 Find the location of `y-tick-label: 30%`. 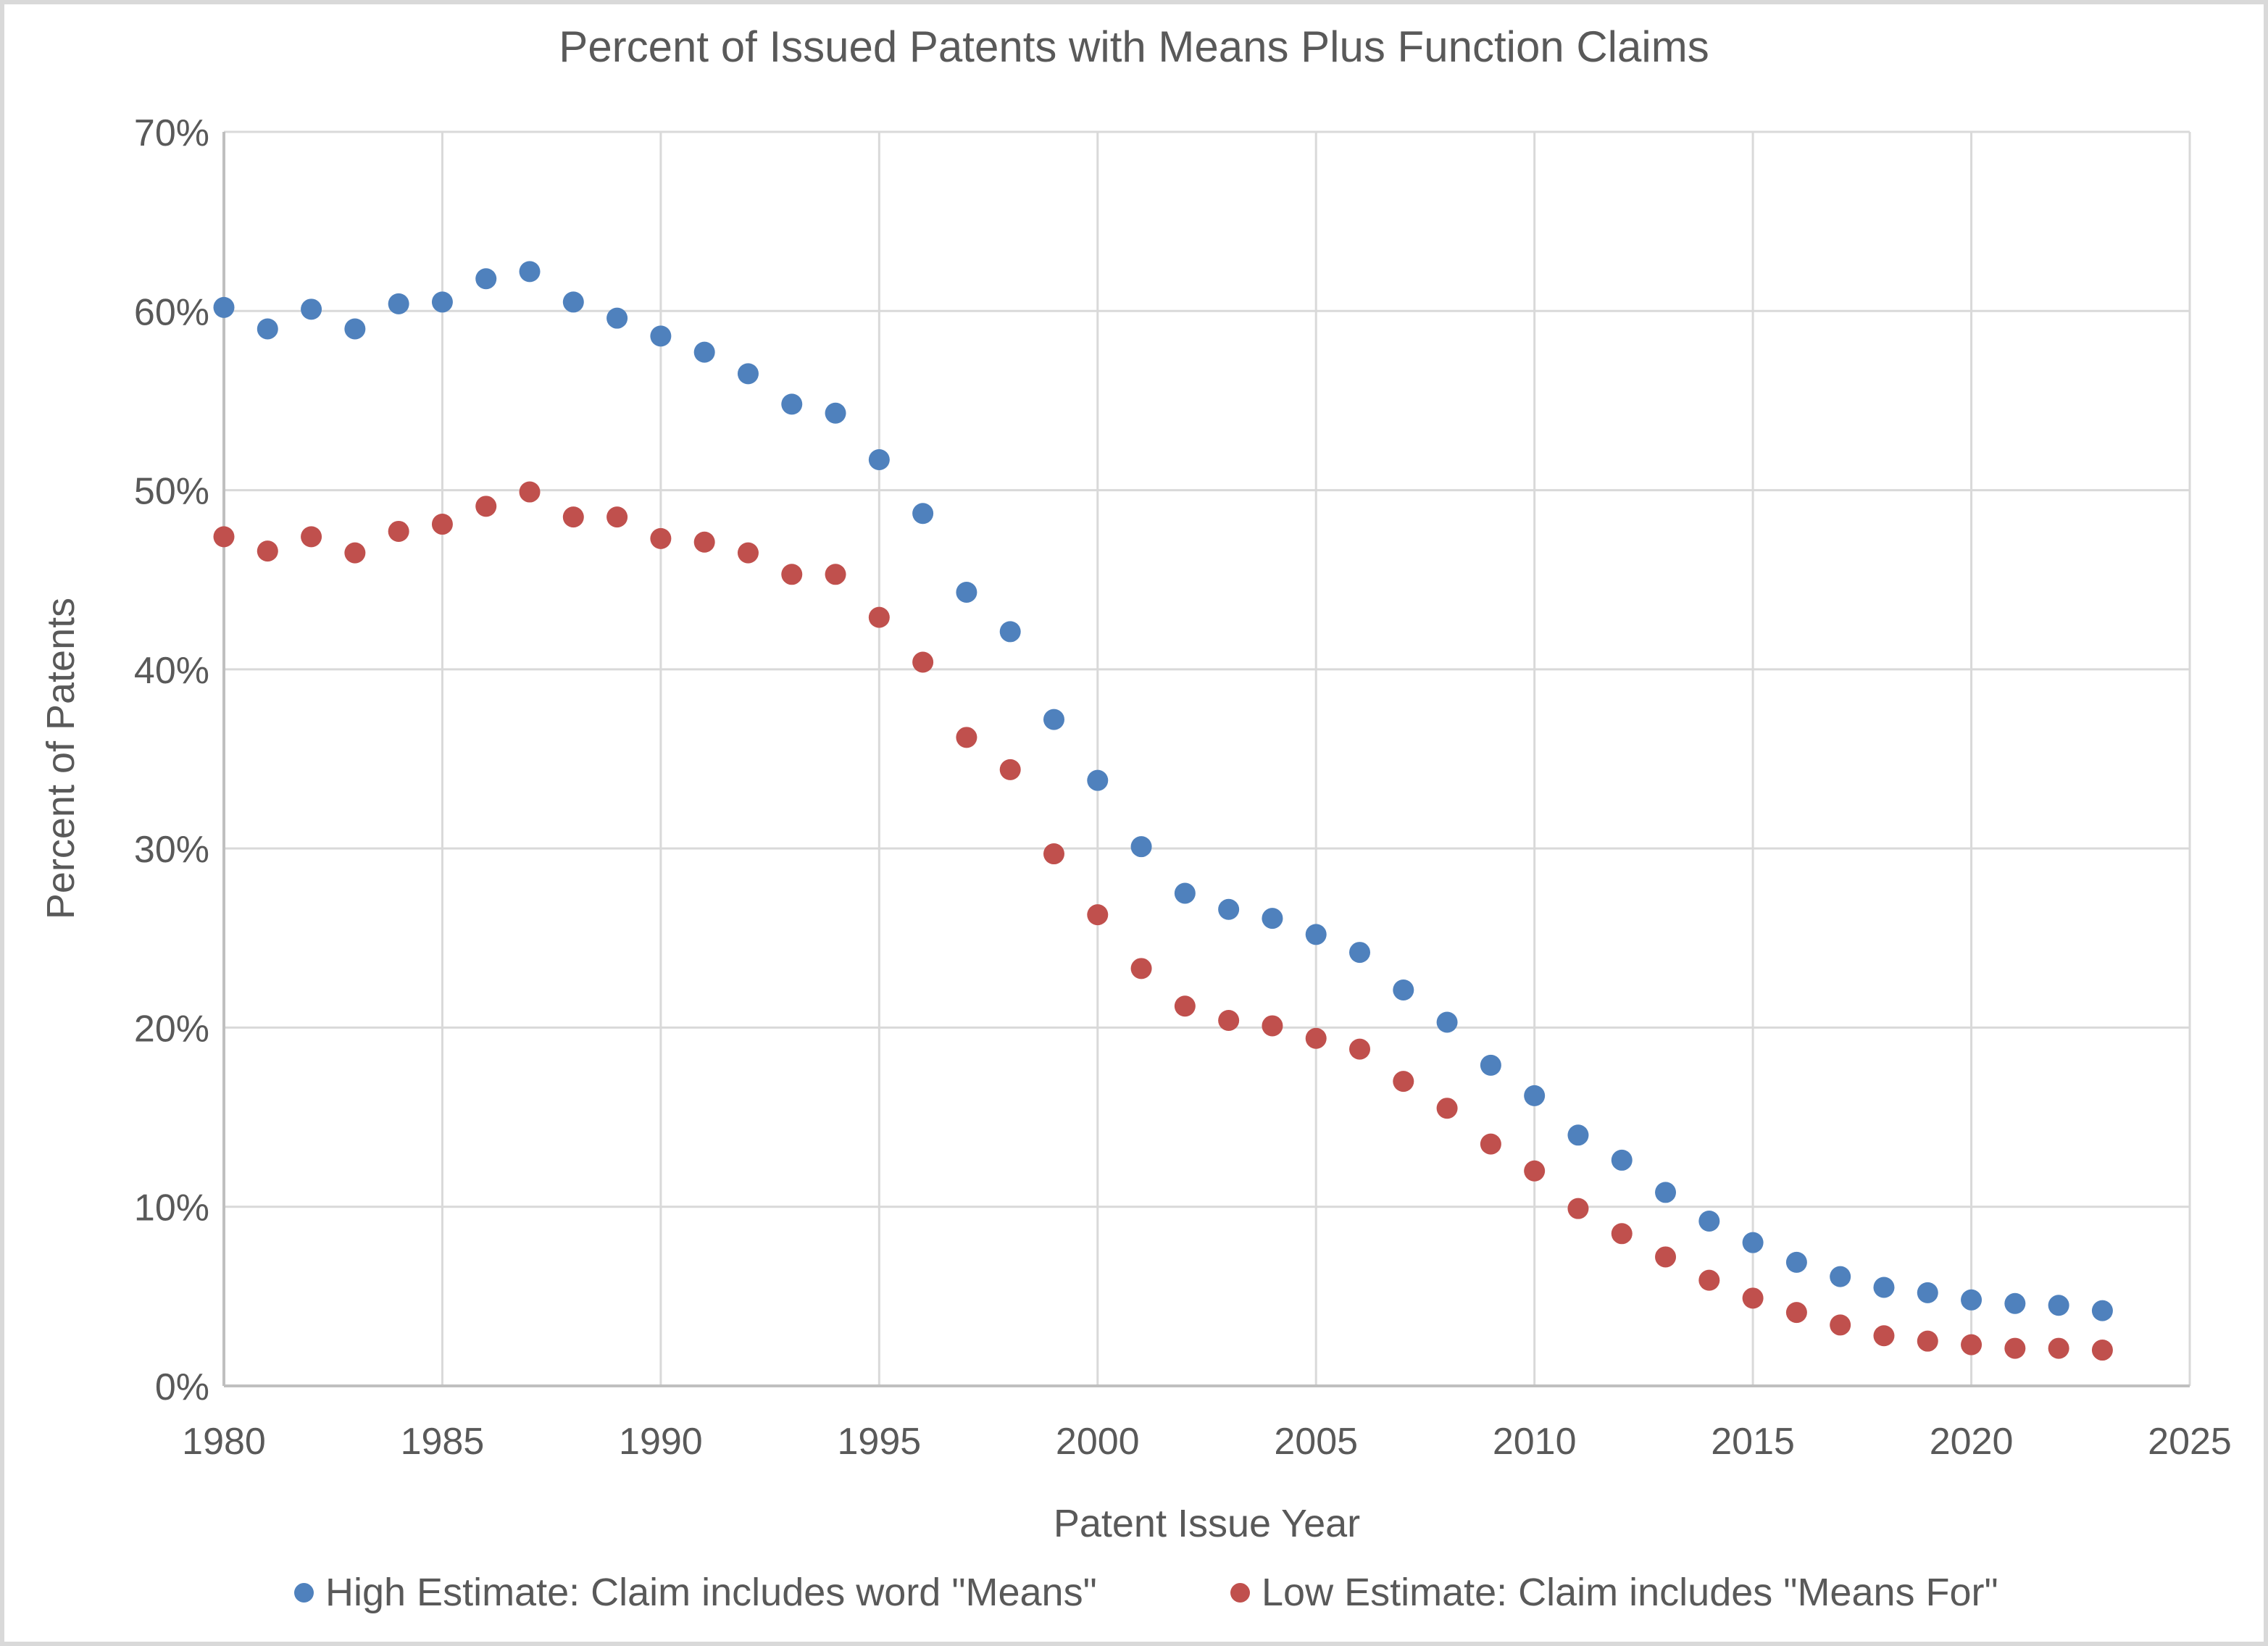

y-tick-label: 30% is located at coordinates (171, 850).